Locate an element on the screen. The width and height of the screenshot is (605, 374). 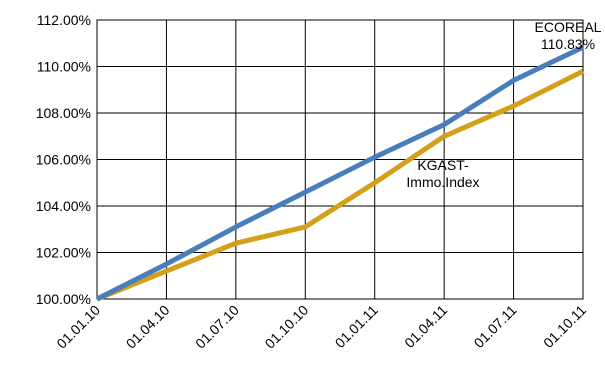
y-tick-label: 112.00% is located at coordinates (64, 20).